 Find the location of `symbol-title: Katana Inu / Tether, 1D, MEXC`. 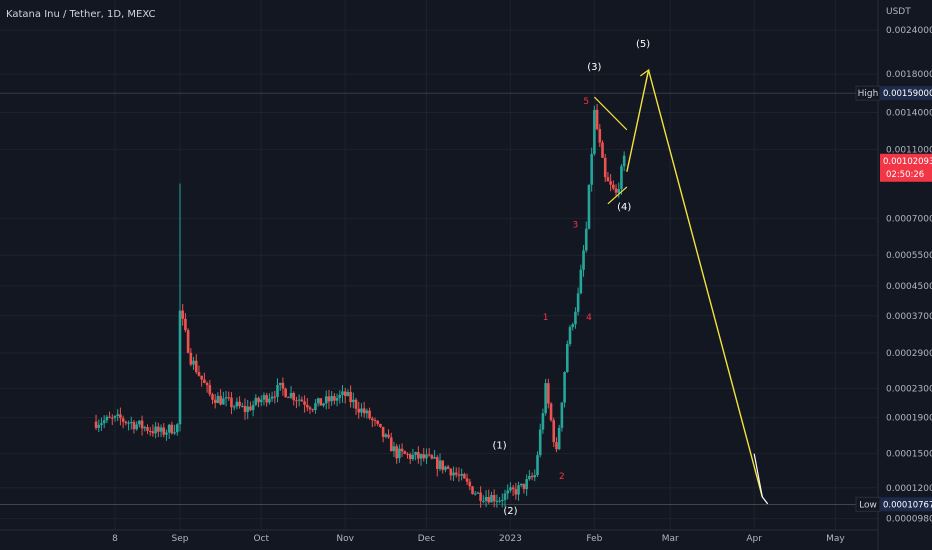

symbol-title: Katana Inu / Tether, 1D, MEXC is located at coordinates (80, 14).